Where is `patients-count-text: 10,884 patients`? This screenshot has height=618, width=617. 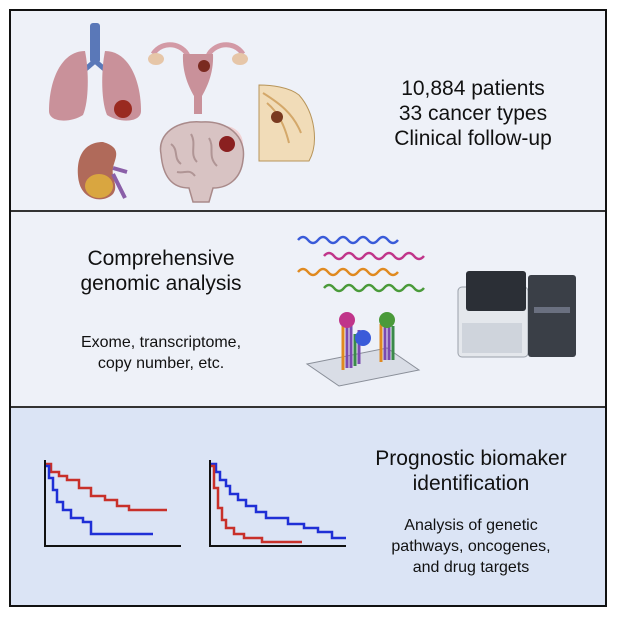
patients-count-text: 10,884 patients is located at coordinates (473, 88).